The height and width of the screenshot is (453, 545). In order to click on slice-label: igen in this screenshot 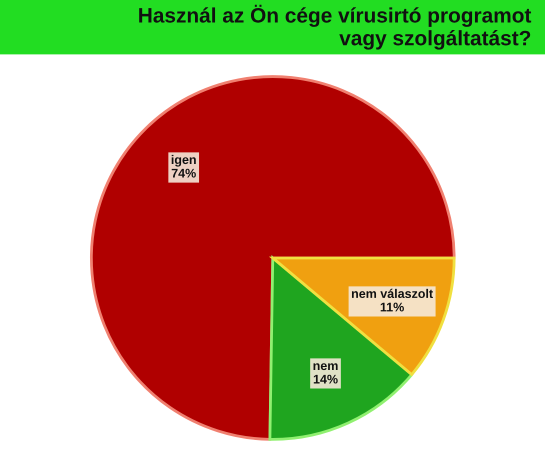, I will do `click(184, 160)`.